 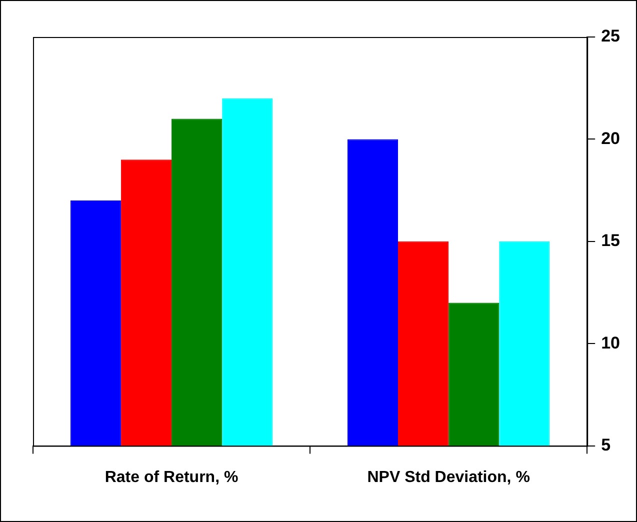 I want to click on y-tick-label: 15, so click(x=610, y=240).